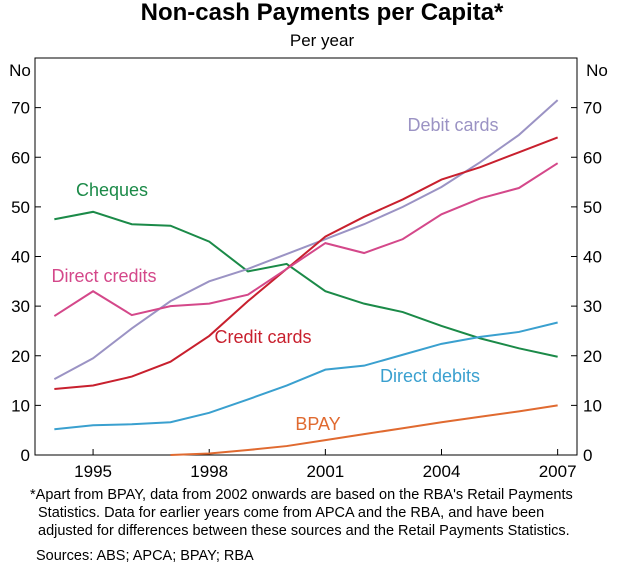  Describe the element at coordinates (442, 471) in the screenshot. I see `x-tick-label: 2004` at that location.